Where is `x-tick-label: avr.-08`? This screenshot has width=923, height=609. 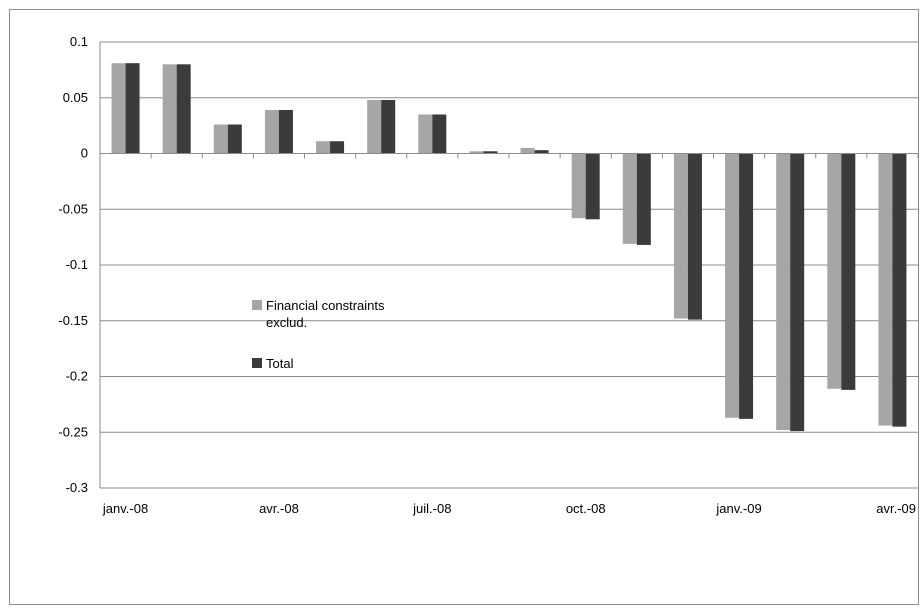 x-tick-label: avr.-08 is located at coordinates (279, 508).